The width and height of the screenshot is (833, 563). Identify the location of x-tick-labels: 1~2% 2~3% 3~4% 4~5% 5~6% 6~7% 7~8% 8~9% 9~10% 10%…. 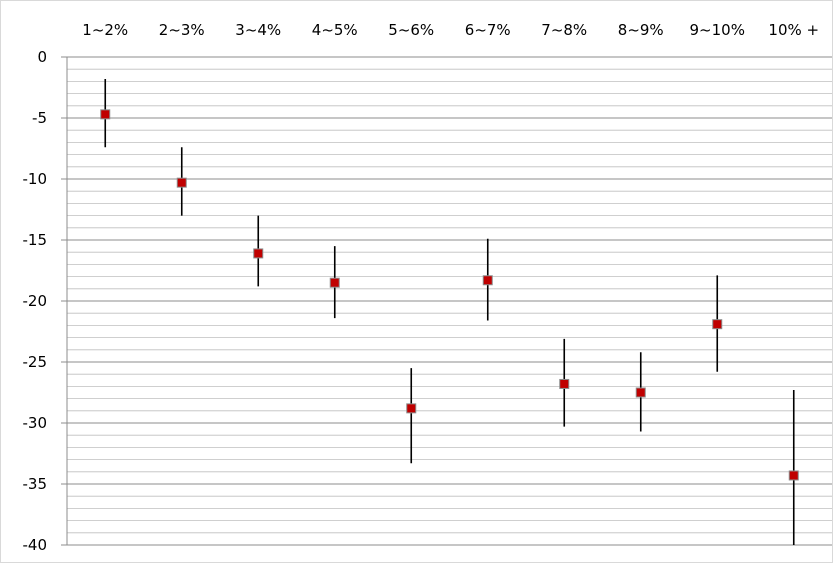
(450, 30).